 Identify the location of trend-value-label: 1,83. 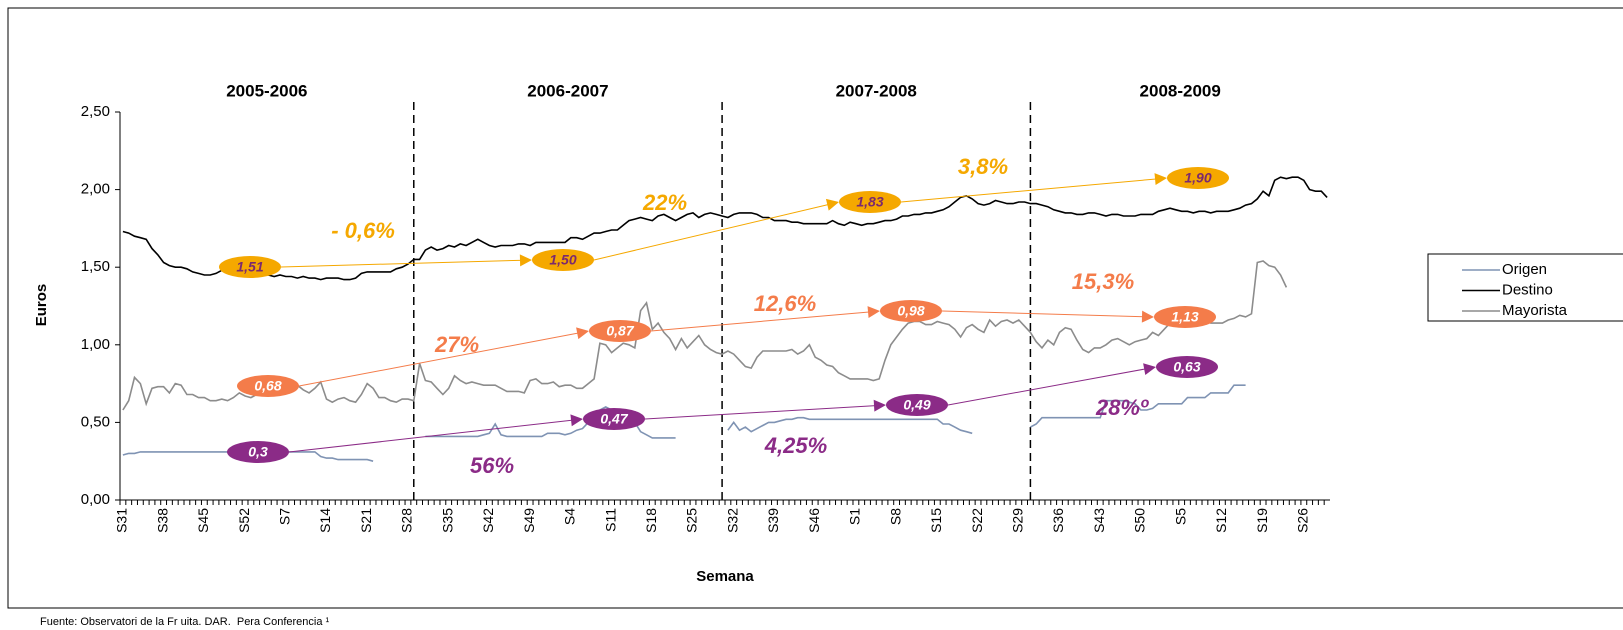
(869, 202).